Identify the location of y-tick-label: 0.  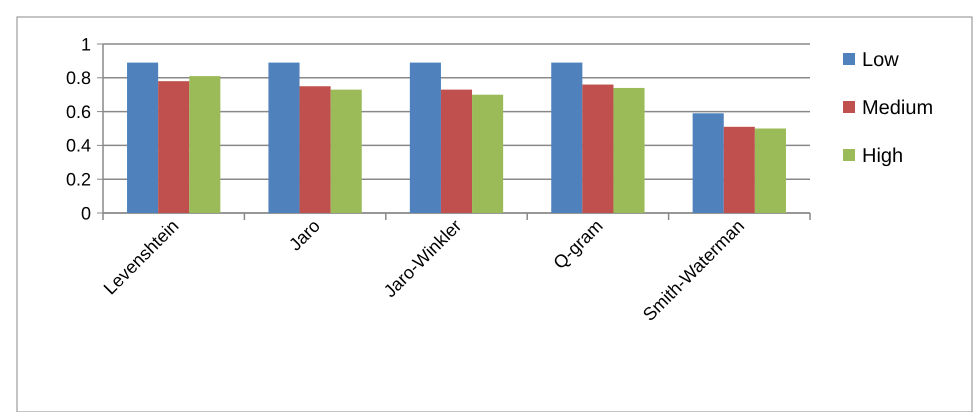
(85, 213).